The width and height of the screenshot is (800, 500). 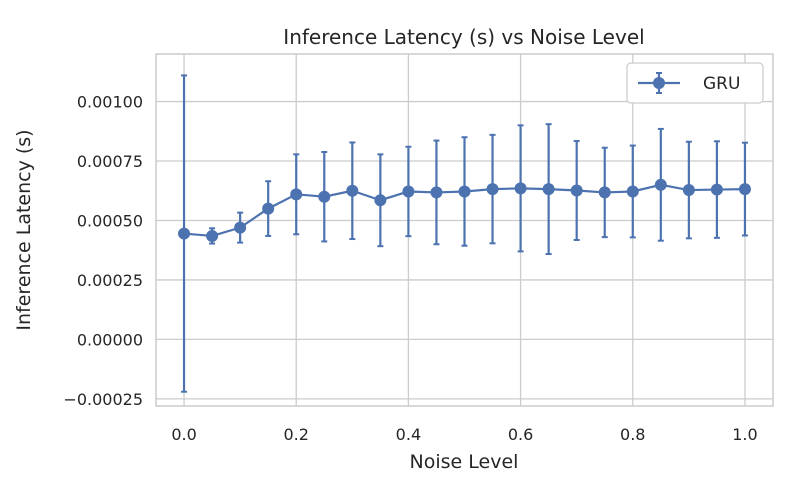 What do you see at coordinates (296, 434) in the screenshot?
I see `x-tick-label: 0.2` at bounding box center [296, 434].